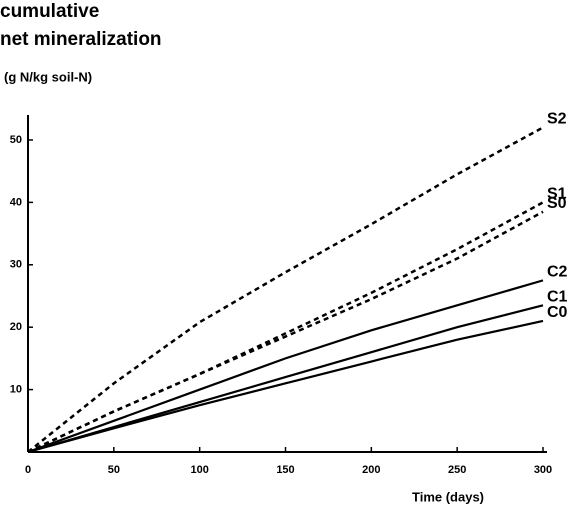 The width and height of the screenshot is (570, 513). I want to click on x-axis-label: Time (days), so click(448, 496).